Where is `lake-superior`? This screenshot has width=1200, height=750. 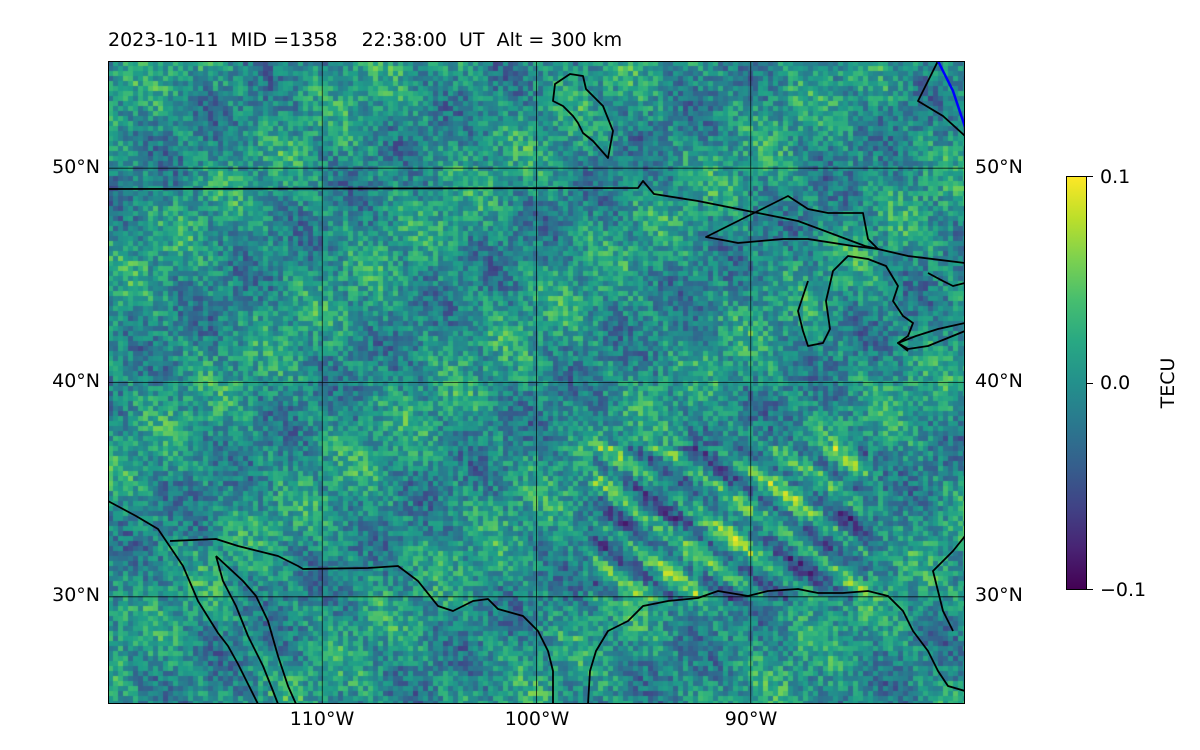
lake-superior is located at coordinates (792, 222).